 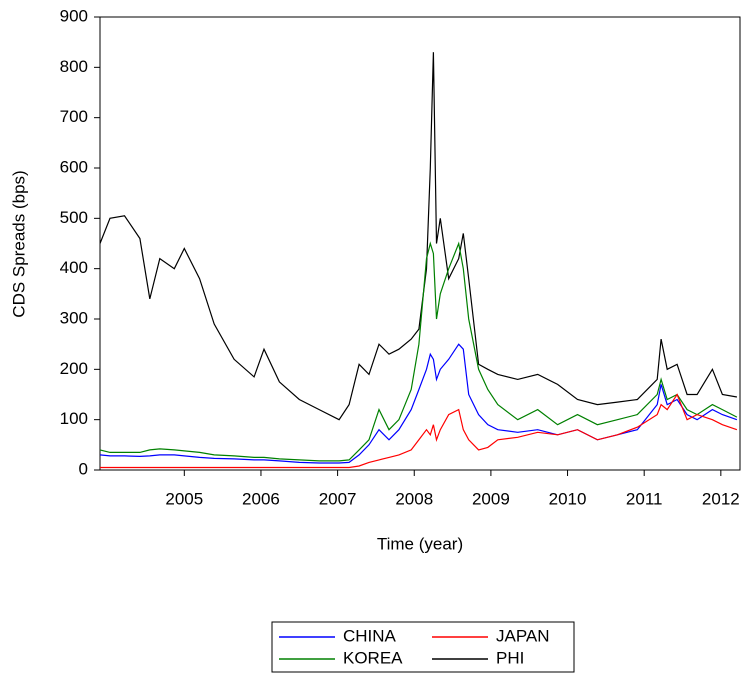 I want to click on y-tick-label: 500, so click(x=74, y=217).